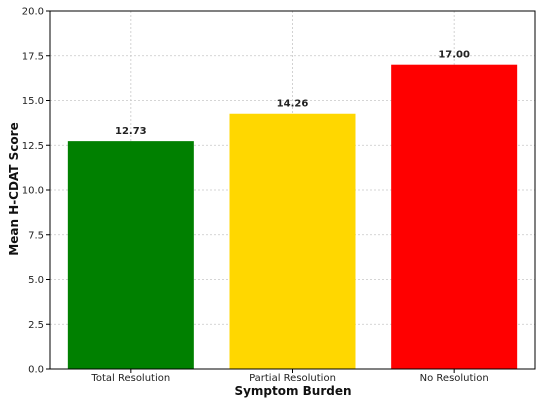 The height and width of the screenshot is (402, 550). I want to click on data-labels-group: 12.73 14.26 17.00, so click(292, 93).